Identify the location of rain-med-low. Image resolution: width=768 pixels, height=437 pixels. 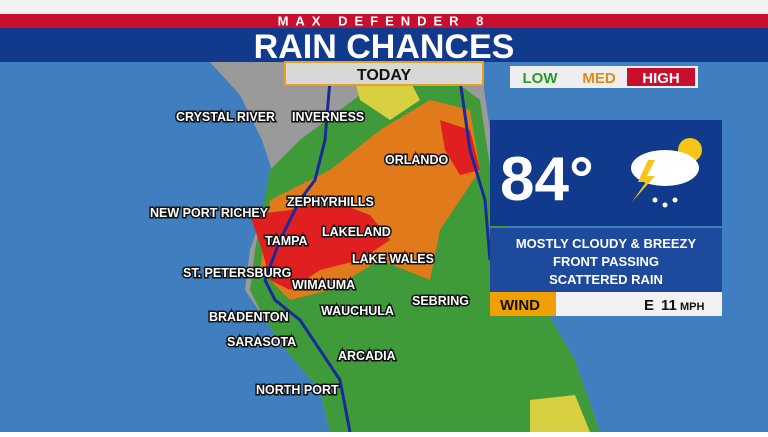
(560, 413).